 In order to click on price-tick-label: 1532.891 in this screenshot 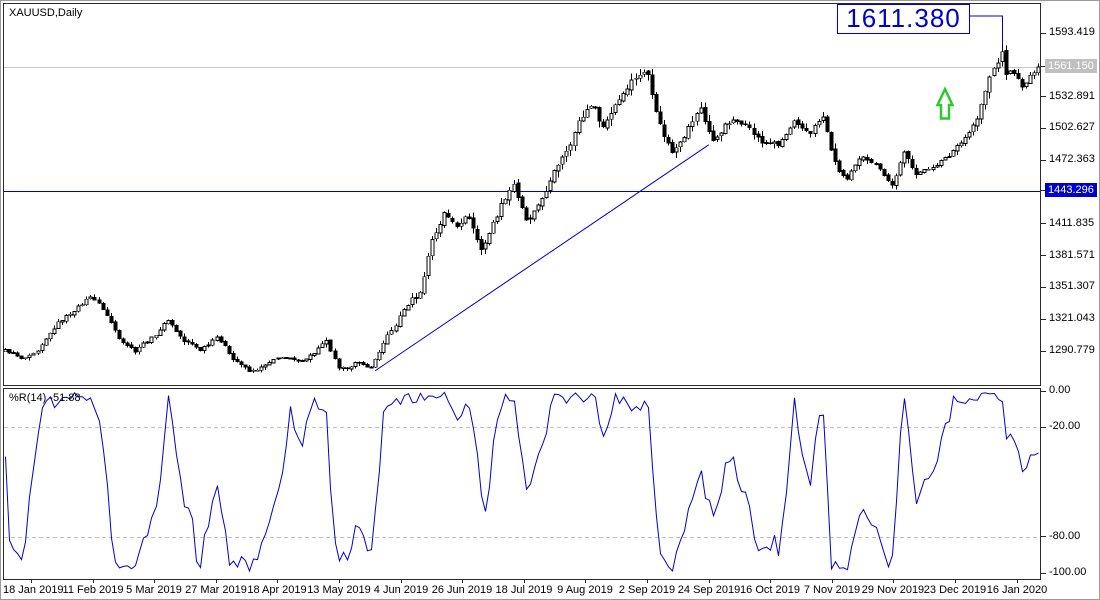, I will do `click(1072, 95)`.